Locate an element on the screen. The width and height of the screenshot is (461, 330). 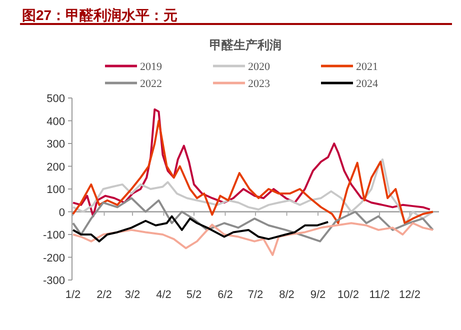
y-tick-label: 100 is located at coordinates (55, 190).